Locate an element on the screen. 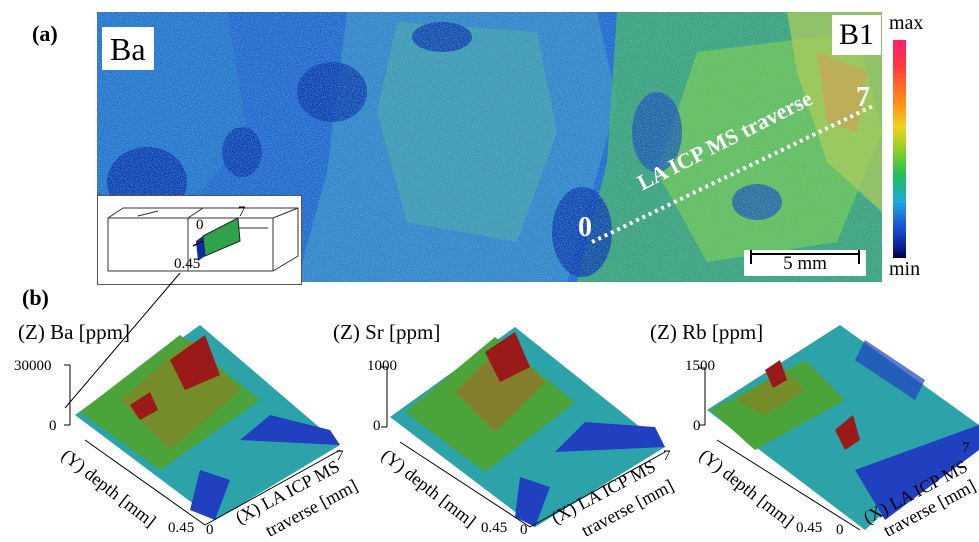 The width and height of the screenshot is (979, 542). sample-block-inset: 0 7 0.45 is located at coordinates (199, 240).